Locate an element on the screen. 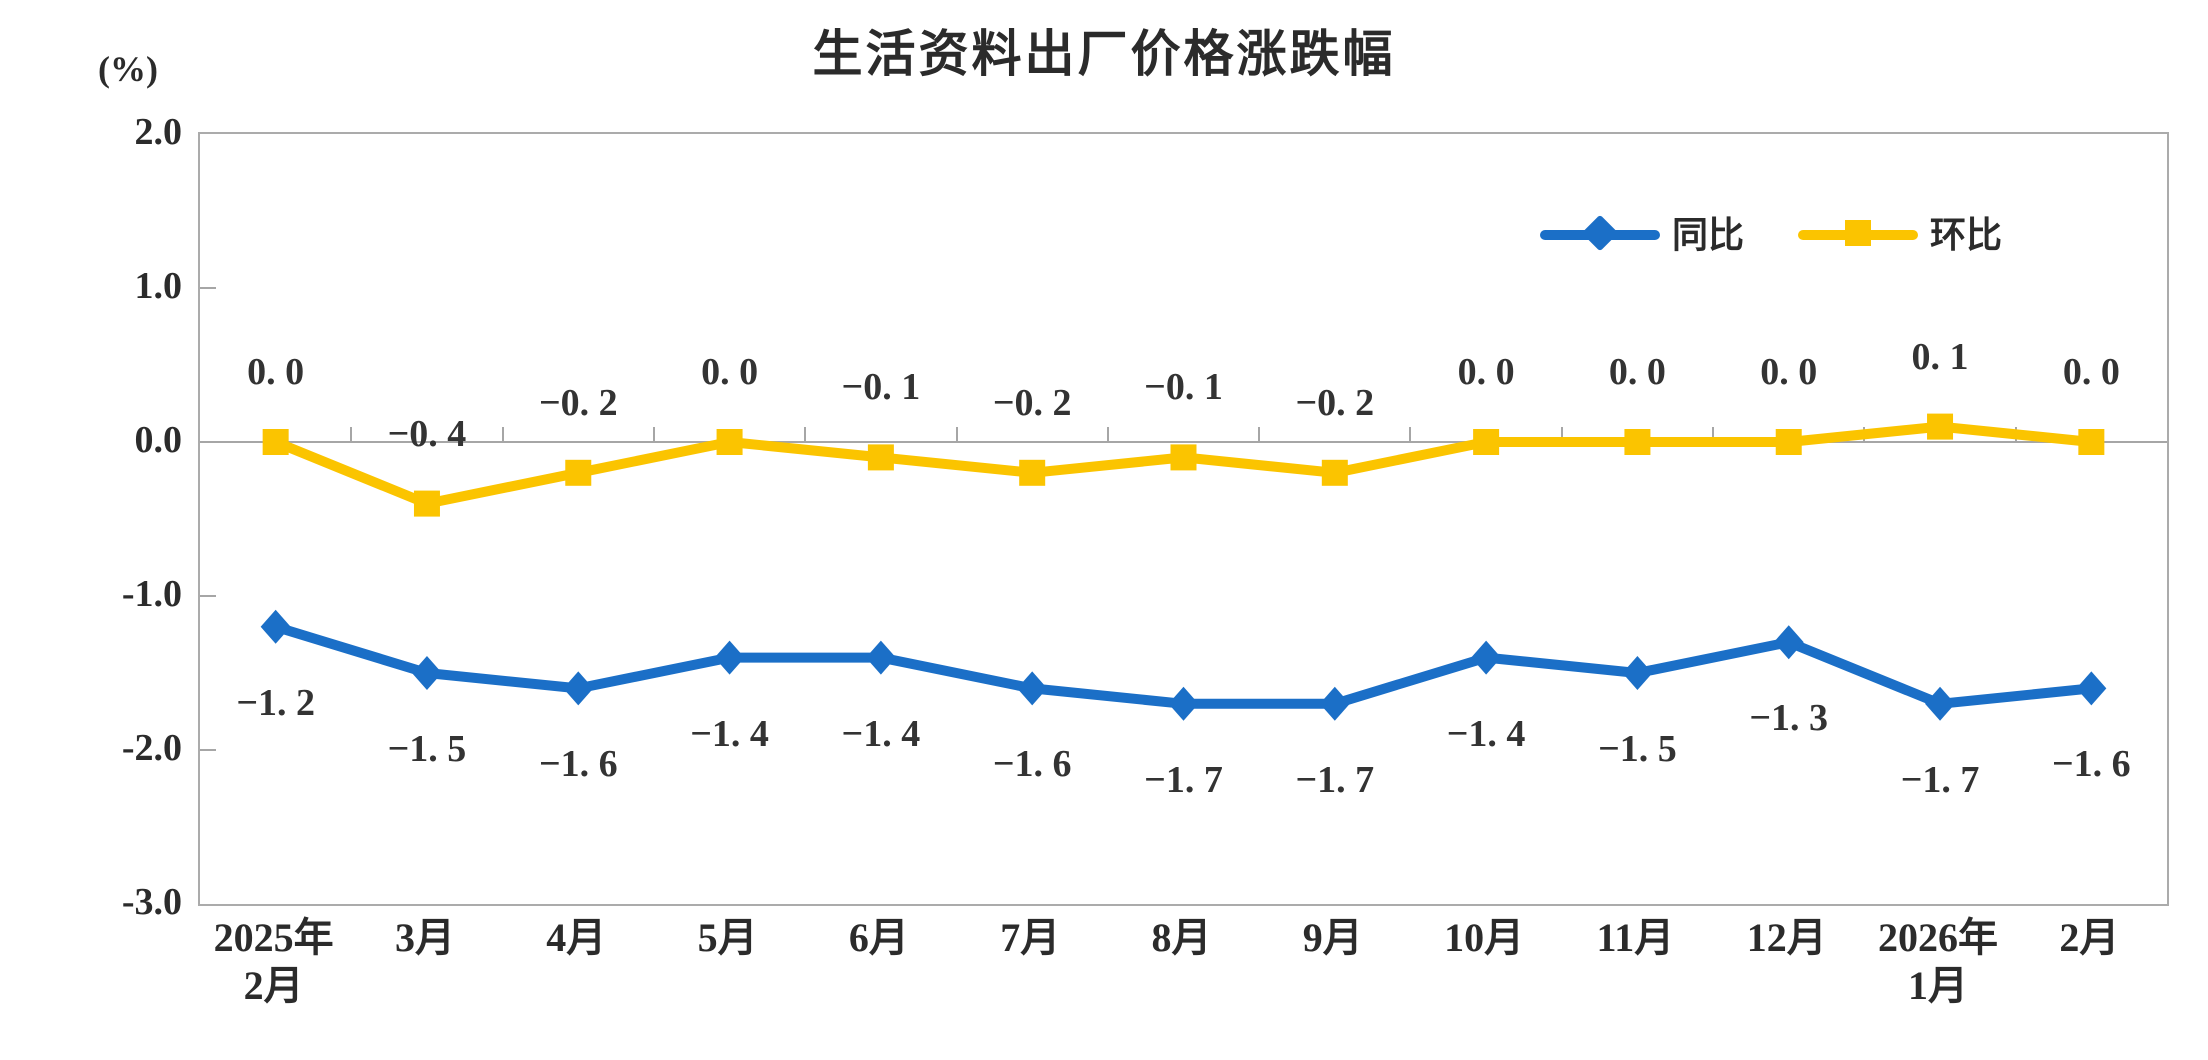 This screenshot has width=2208, height=1060. x-axis-label: 4月 is located at coordinates (576, 937).